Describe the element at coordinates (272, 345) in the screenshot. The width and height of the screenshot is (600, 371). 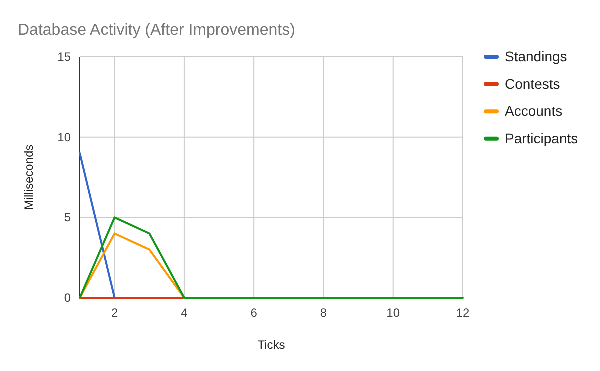
I see `x-axis-title: Ticks` at that location.